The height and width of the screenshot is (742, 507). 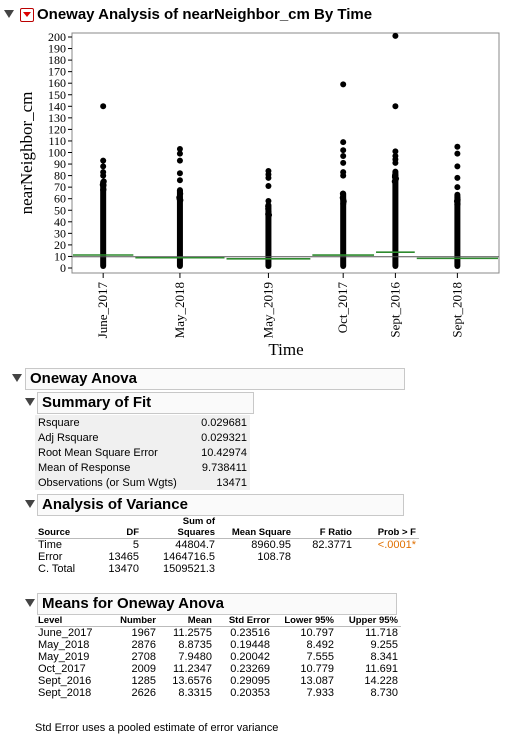 I want to click on fit-label: Root Mean Square Error, so click(x=98, y=452).